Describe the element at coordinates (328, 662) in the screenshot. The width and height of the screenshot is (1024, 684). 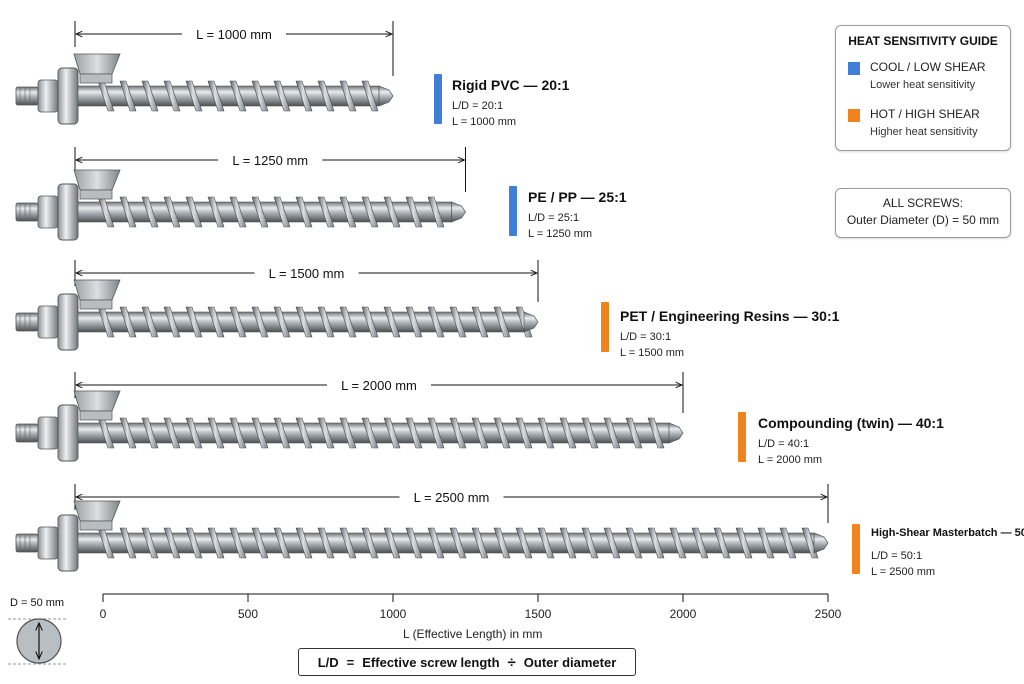
I see `formula-ld: L/D` at that location.